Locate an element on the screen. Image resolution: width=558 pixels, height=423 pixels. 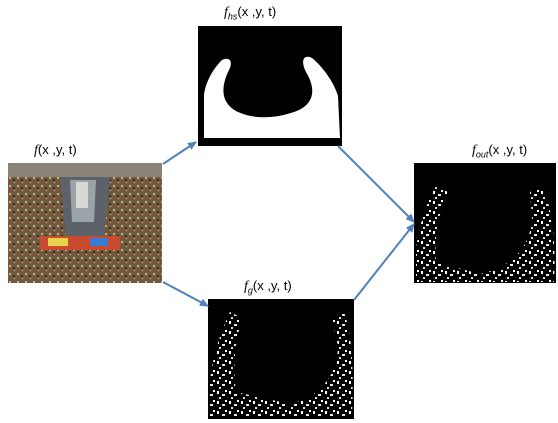
label-top: fhs(x ,y, t) is located at coordinates (250, 13).